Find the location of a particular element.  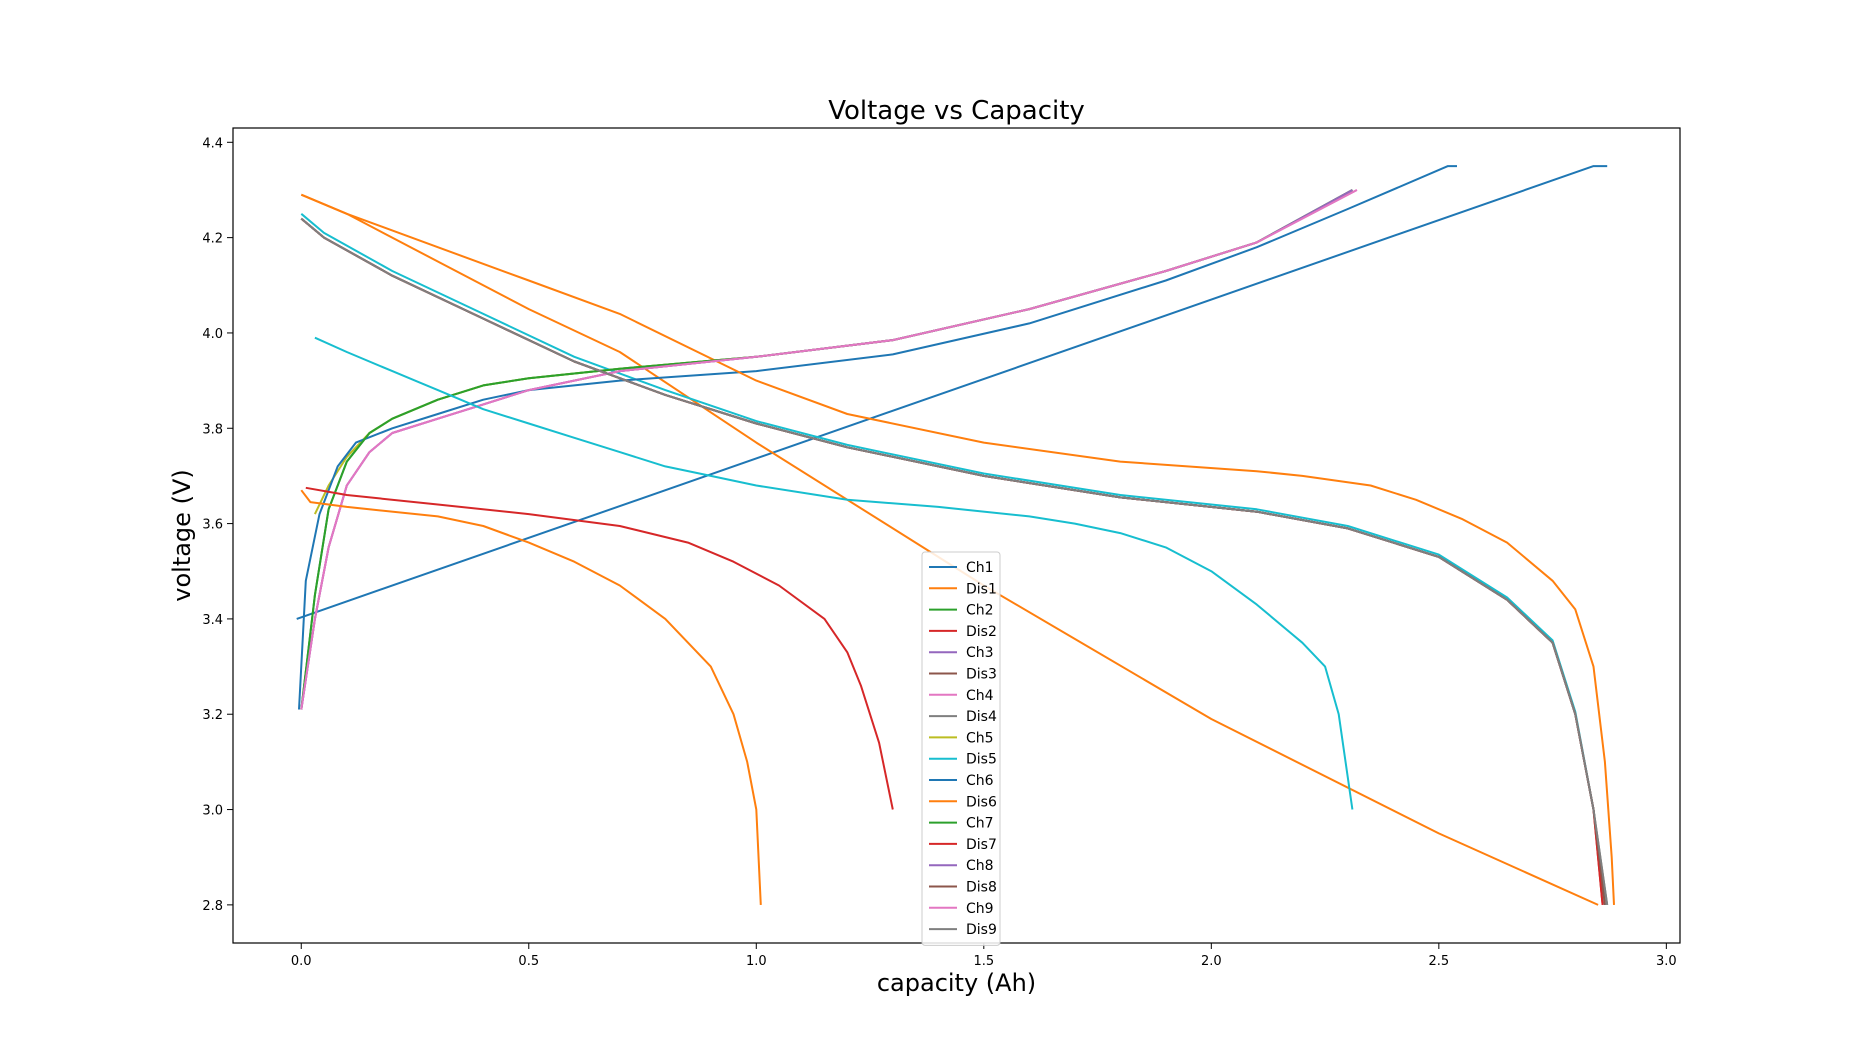

legend-box is located at coordinates (961, 748).